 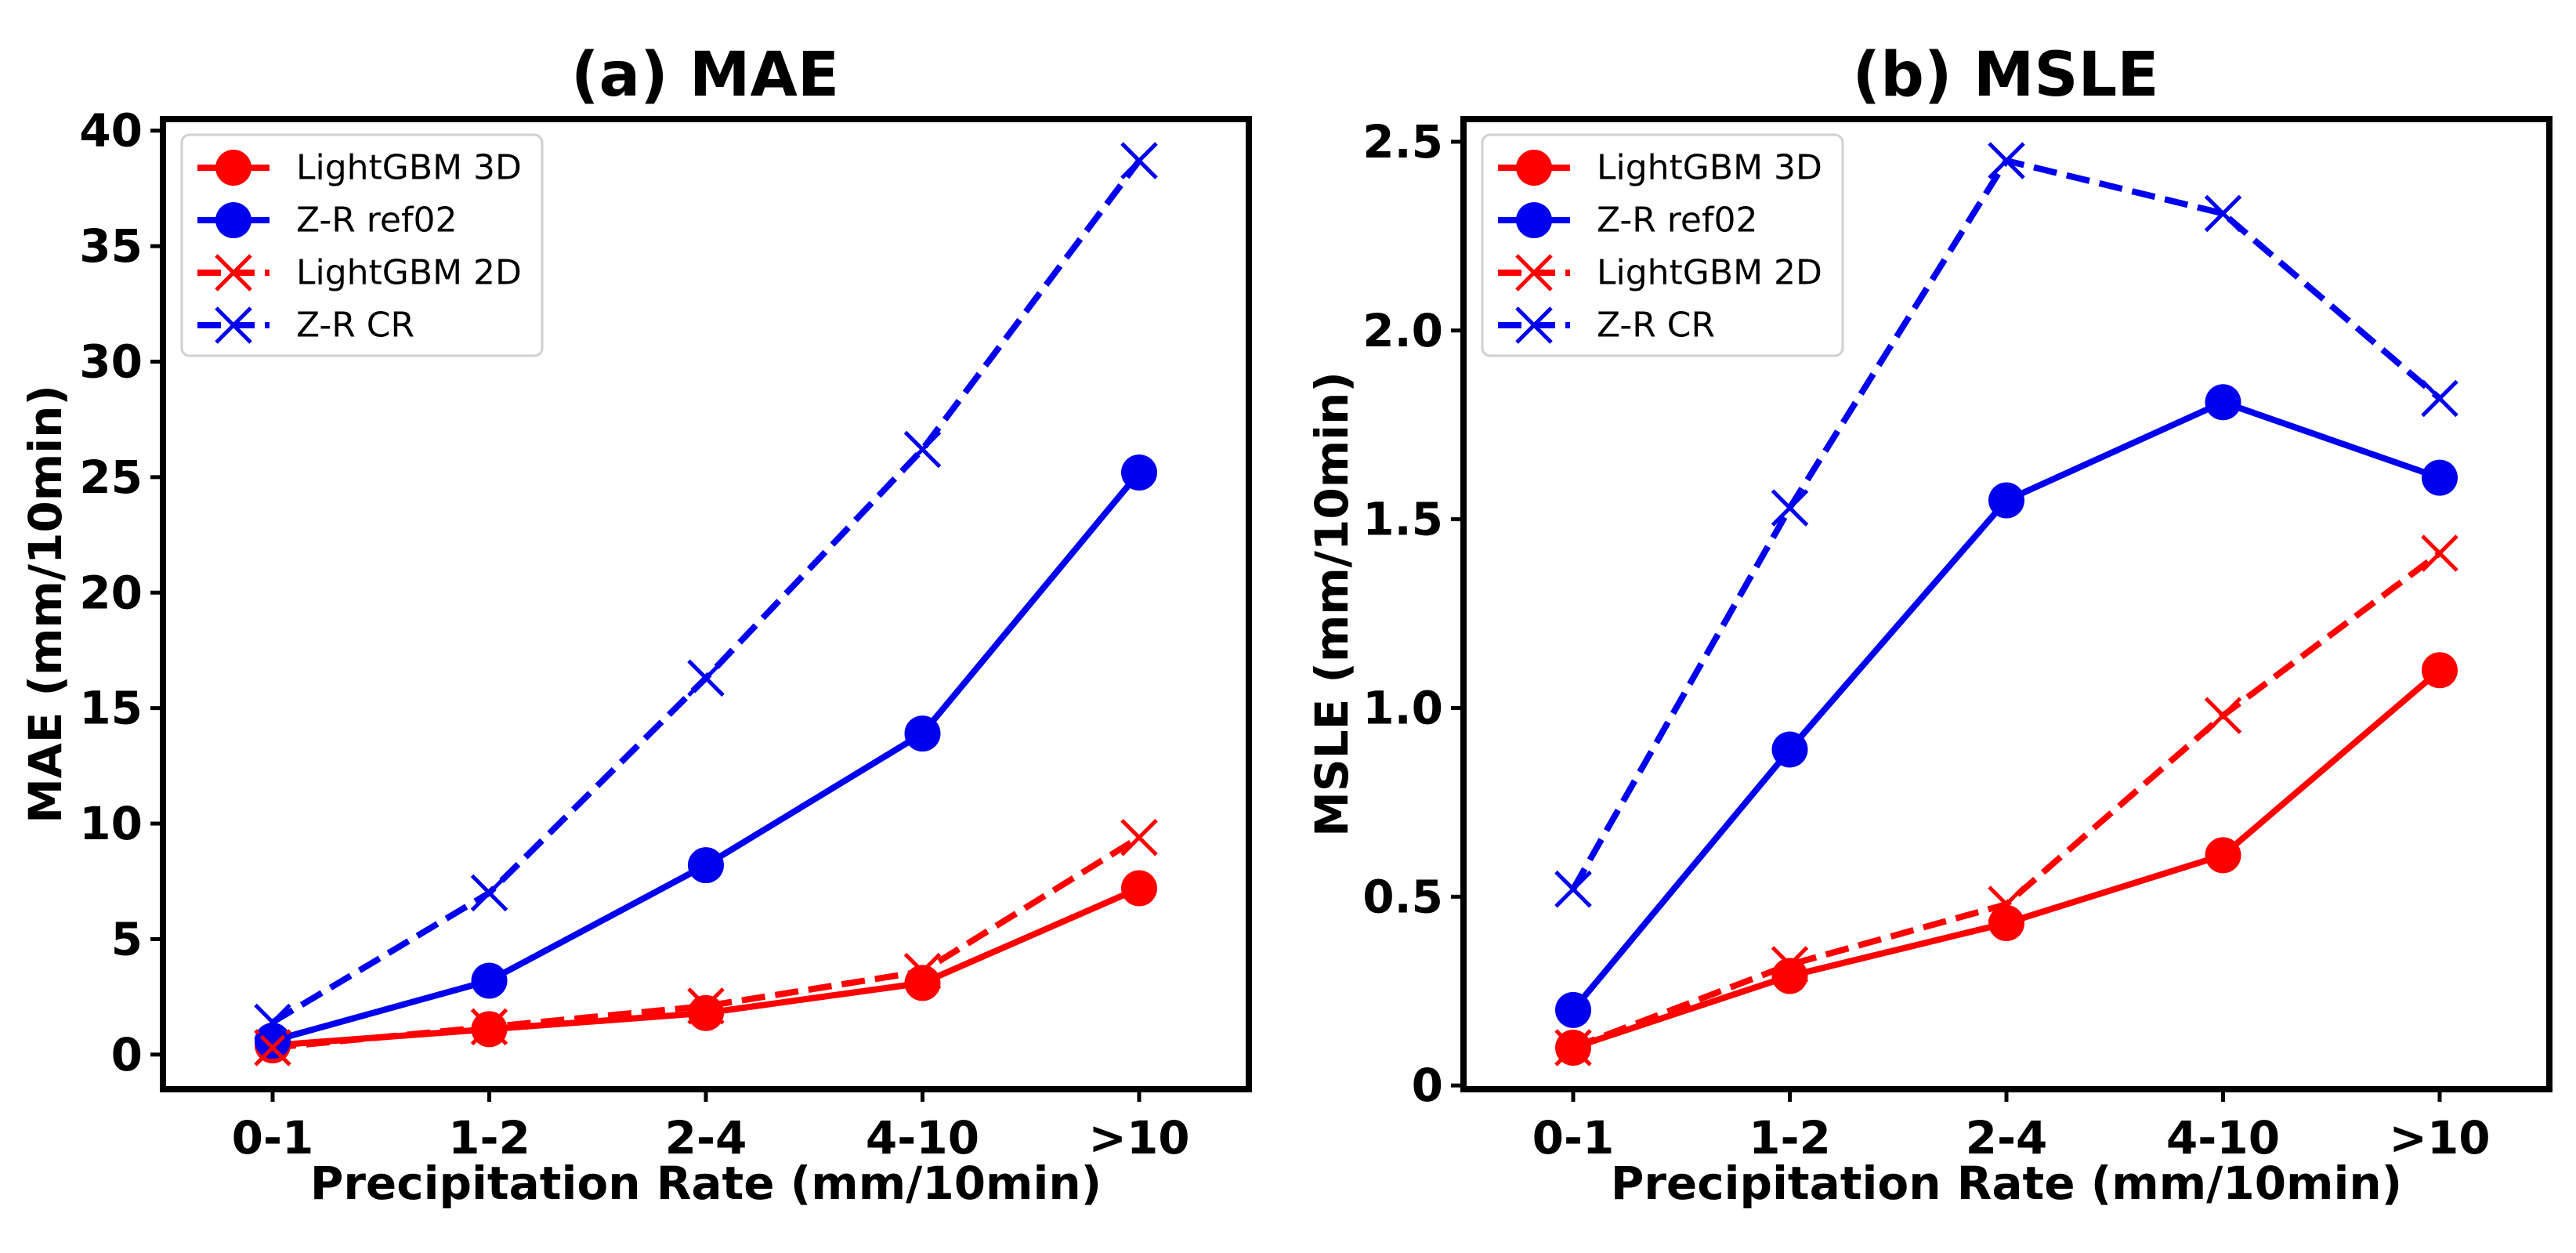 I want to click on y-tick-label: 1.0, so click(x=1403, y=707).